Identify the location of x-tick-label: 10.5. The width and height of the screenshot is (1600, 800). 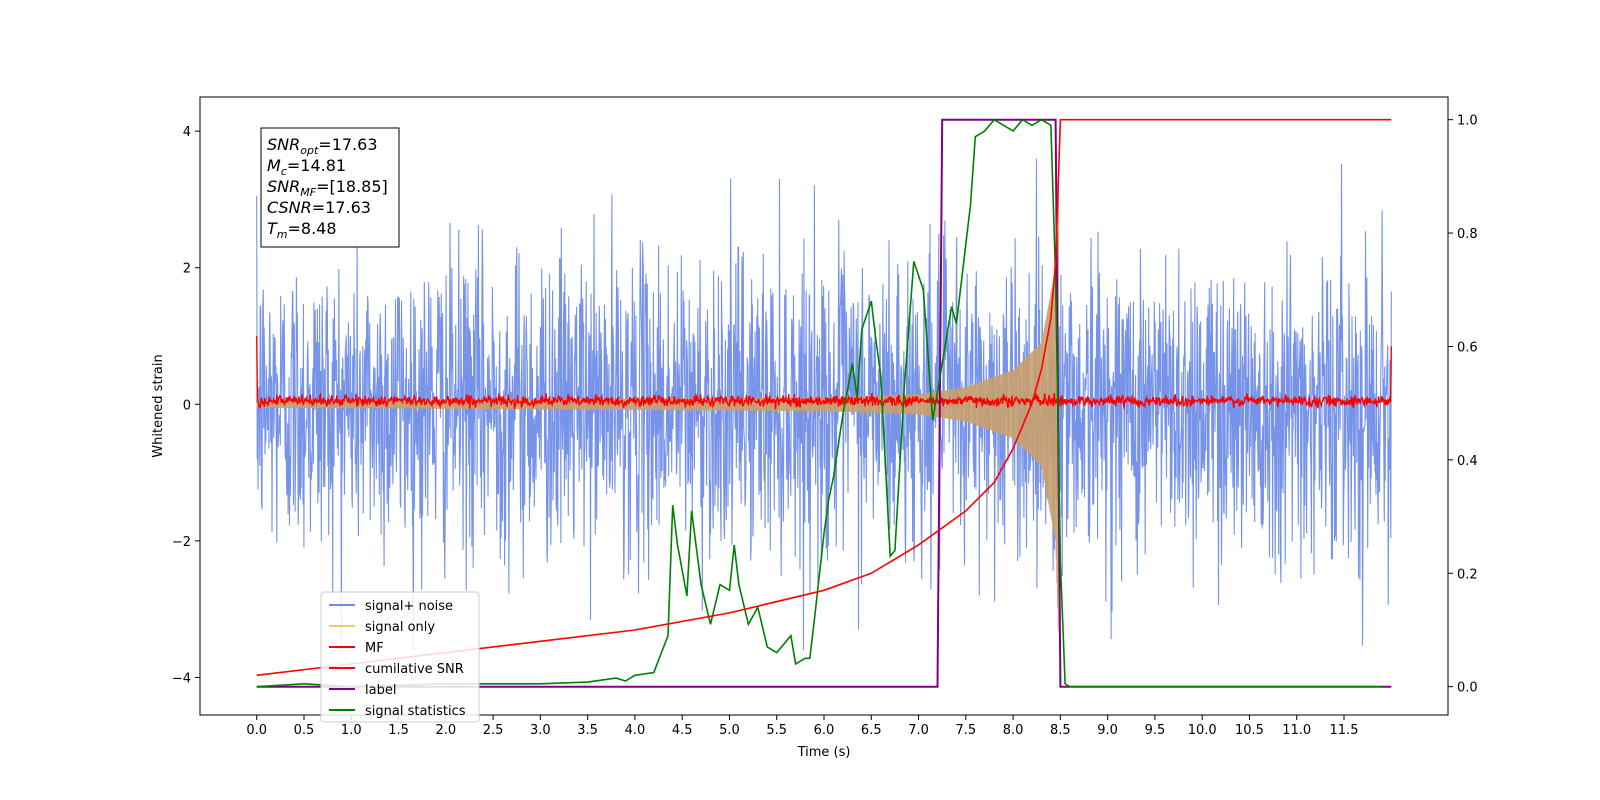
(1249, 730).